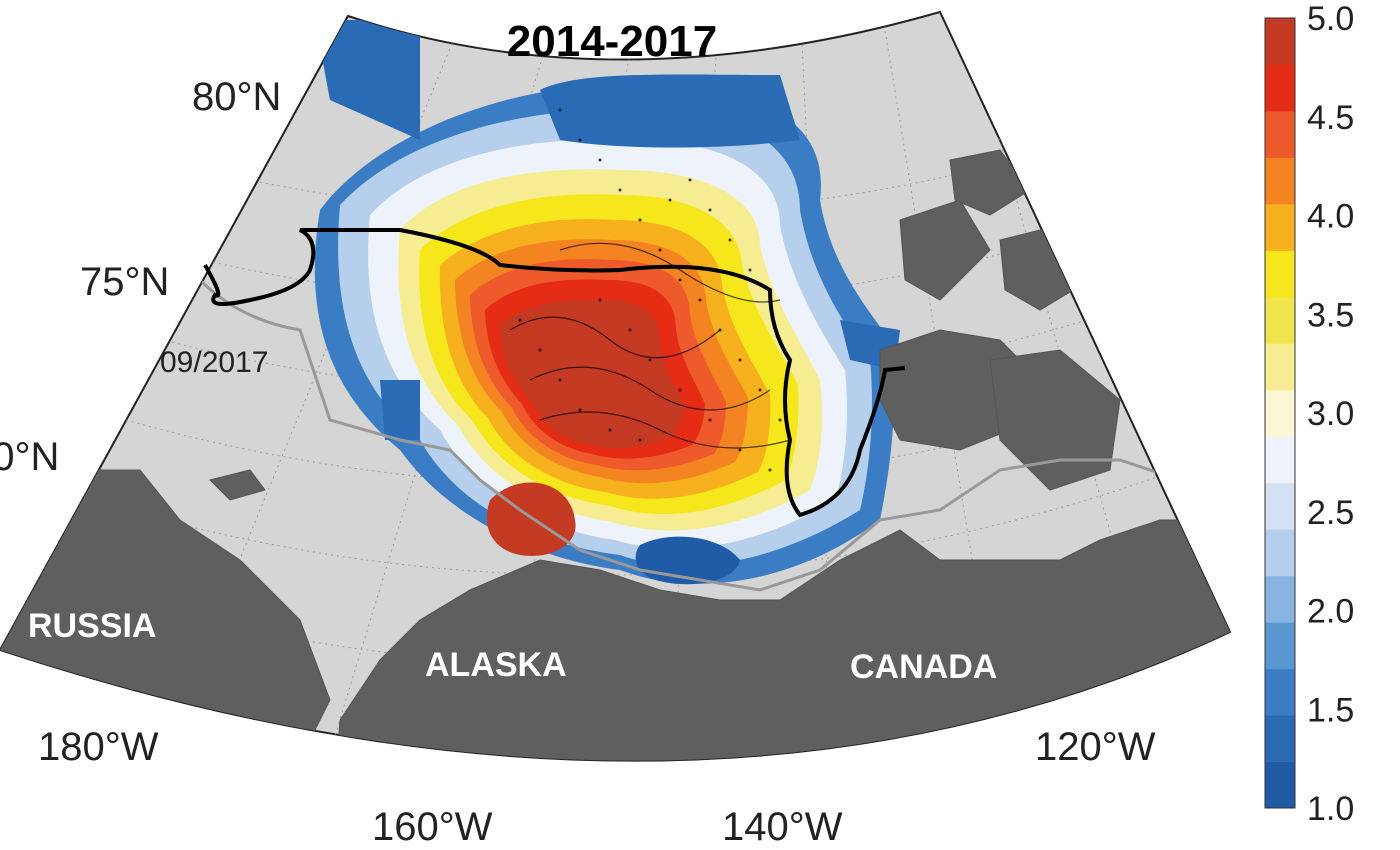  Describe the element at coordinates (612, 41) in the screenshot. I see `map-title: 2014-2017` at that location.